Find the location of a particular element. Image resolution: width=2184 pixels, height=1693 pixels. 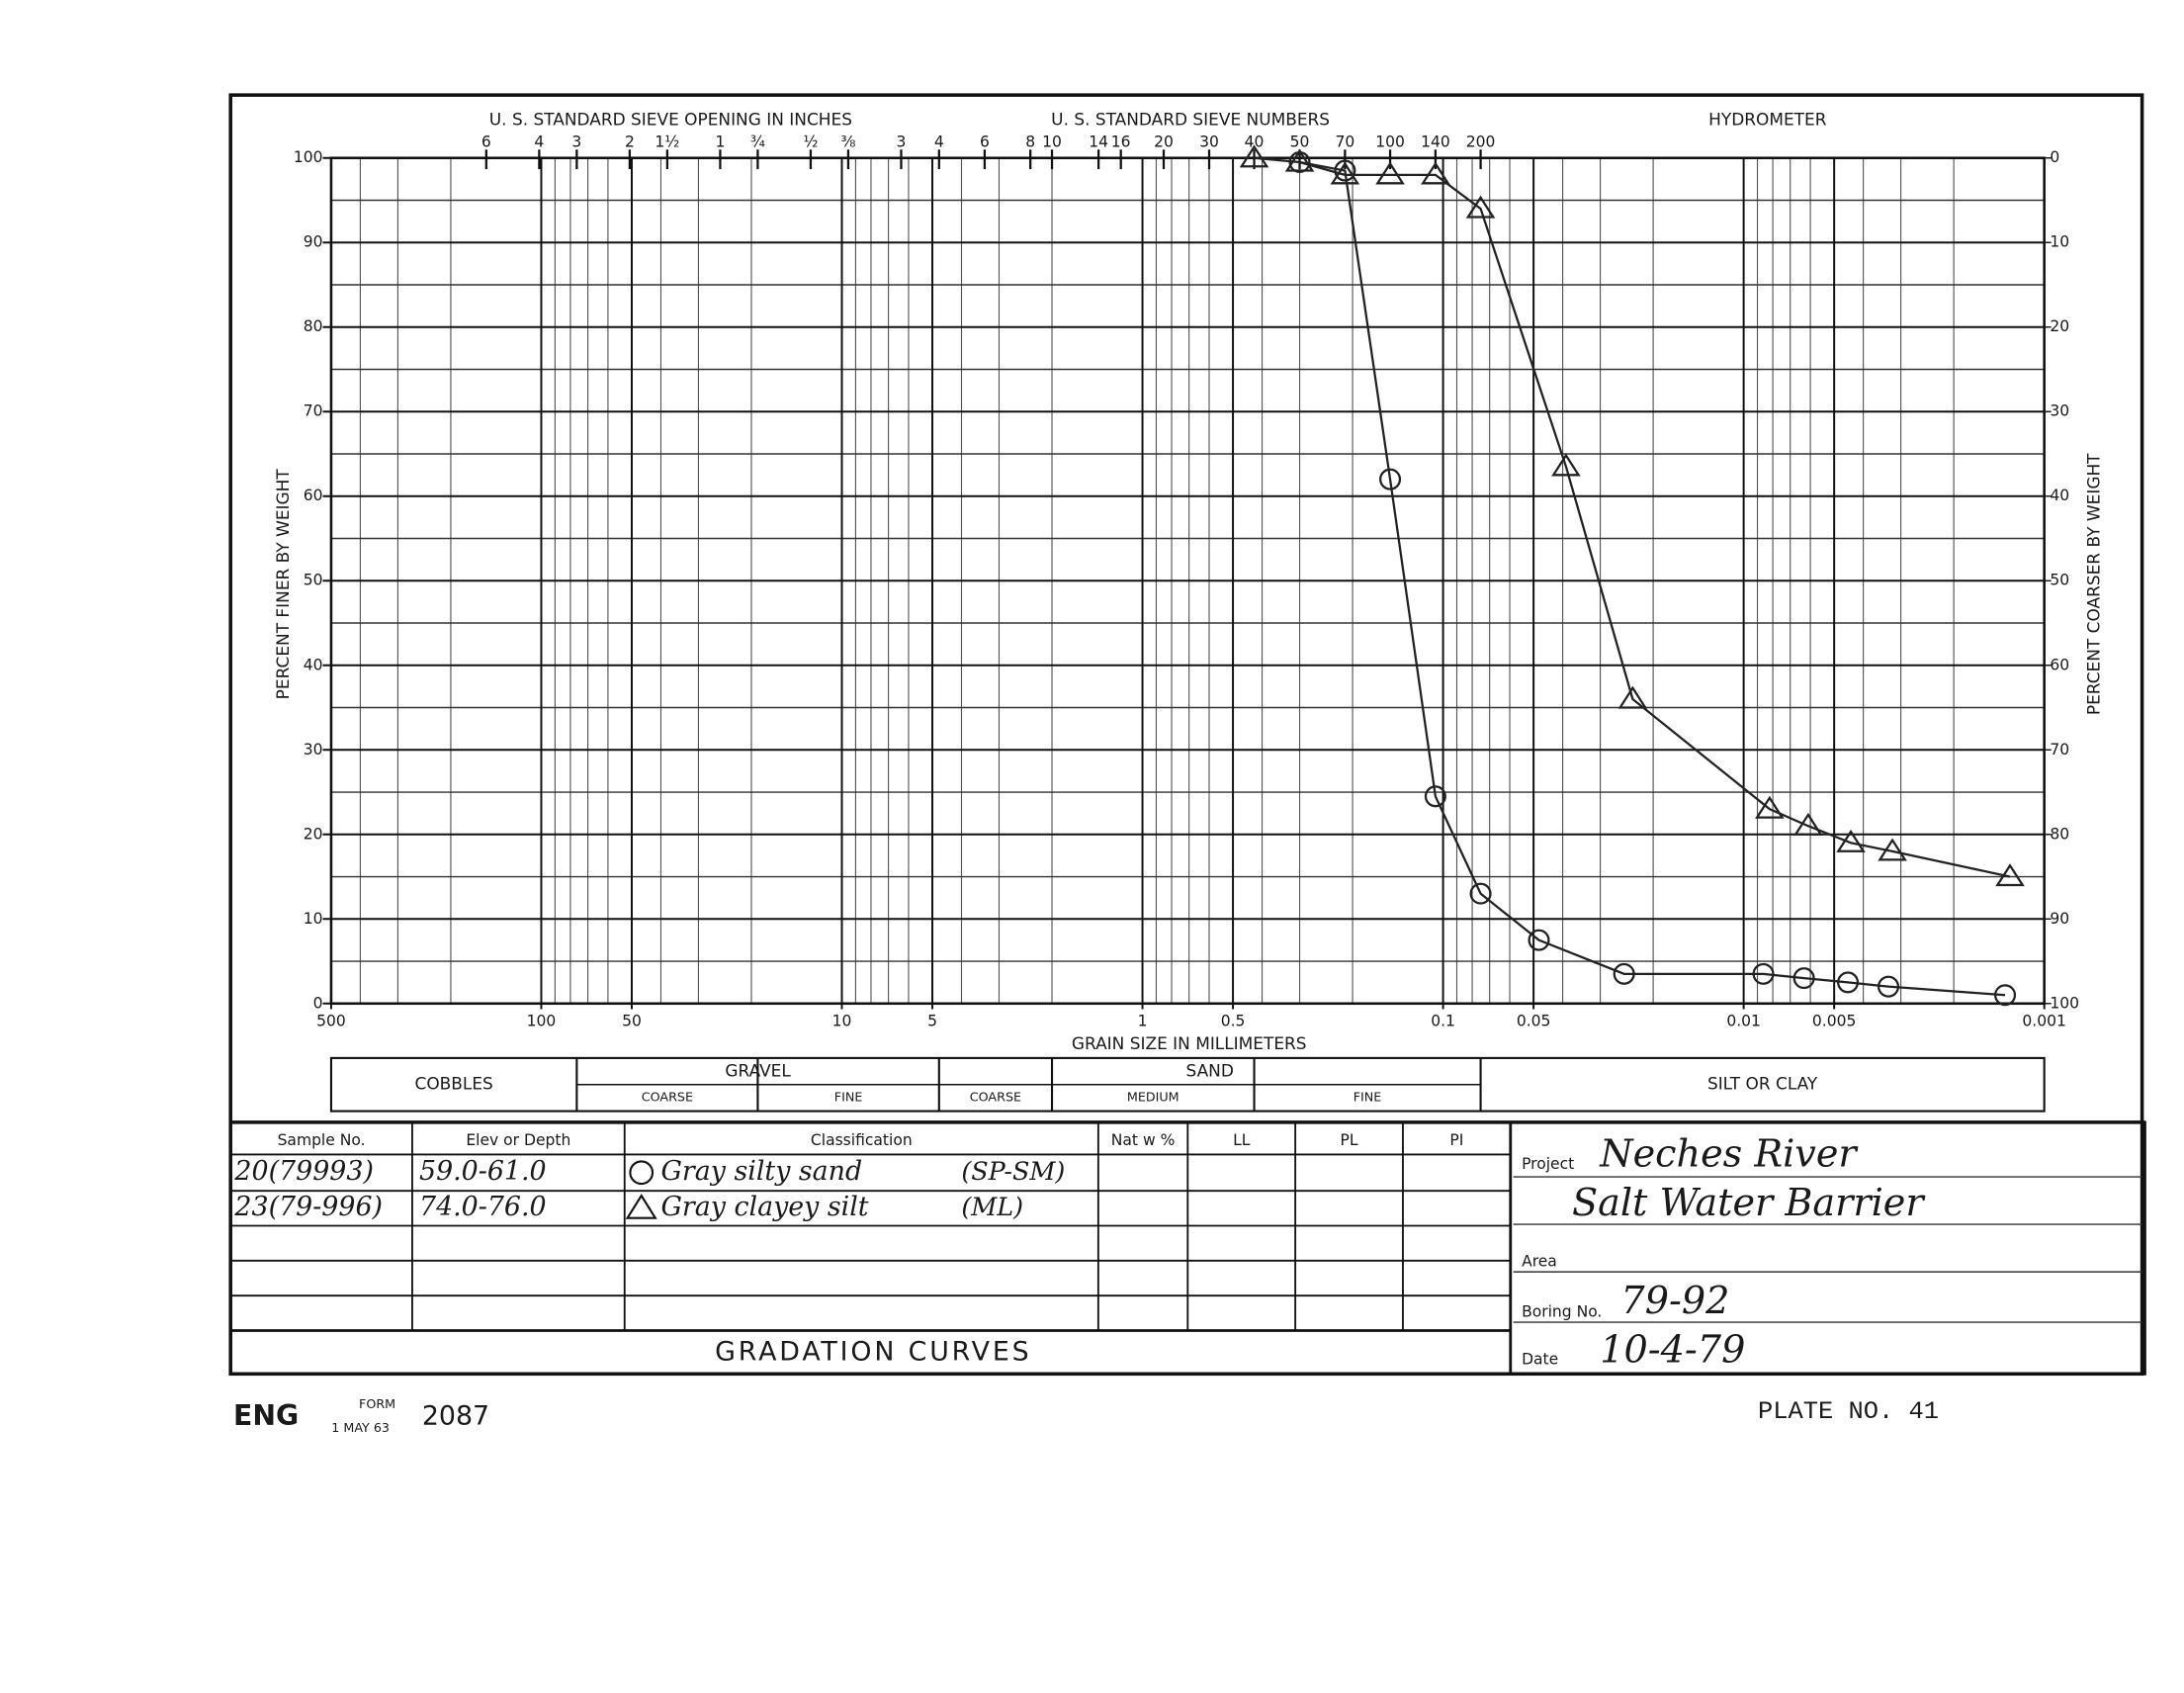

x-tick-label: 10 is located at coordinates (842, 1021).